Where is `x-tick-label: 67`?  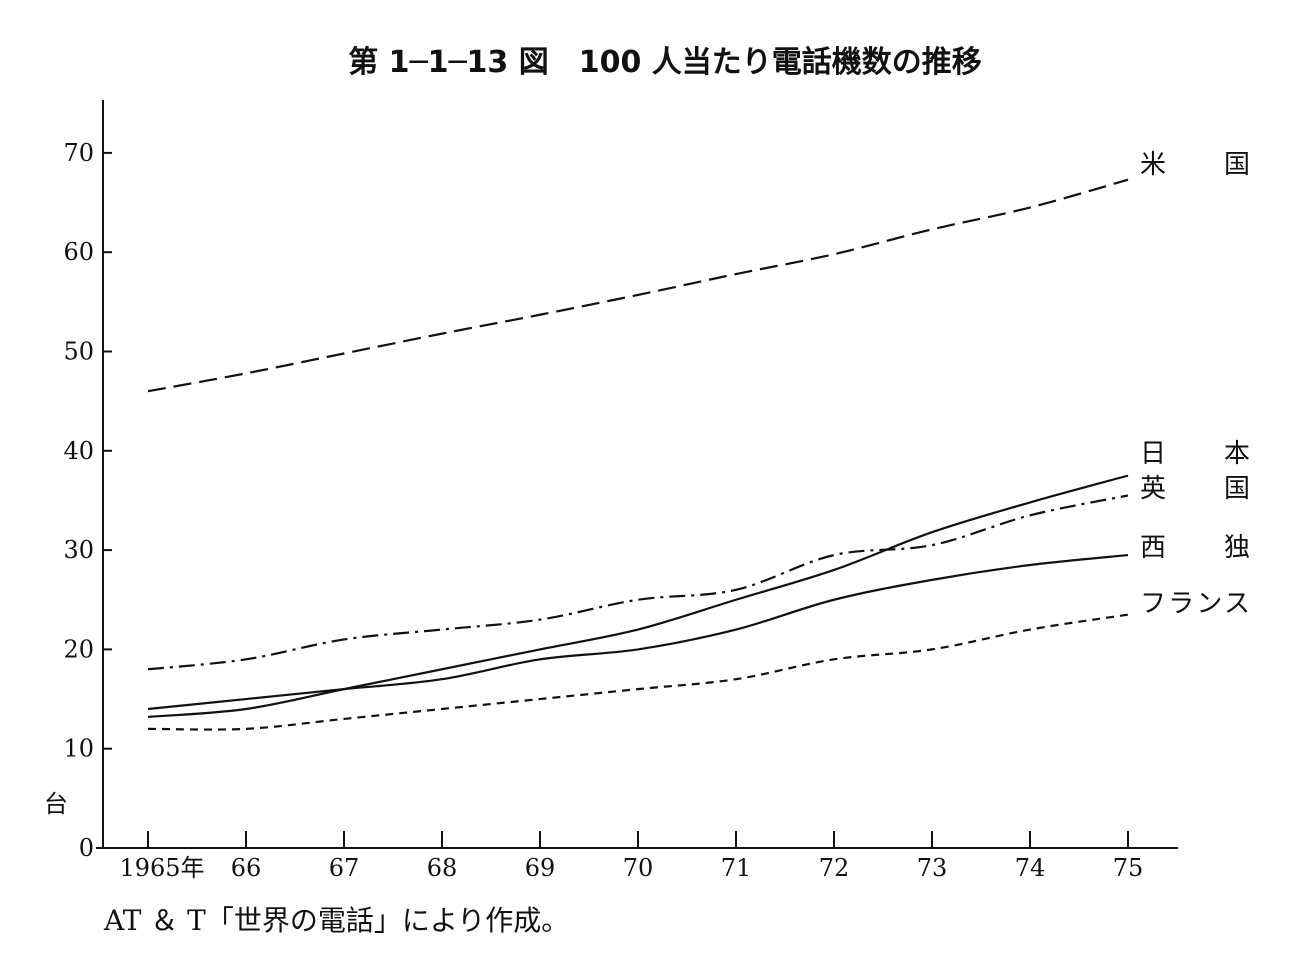 x-tick-label: 67 is located at coordinates (344, 868).